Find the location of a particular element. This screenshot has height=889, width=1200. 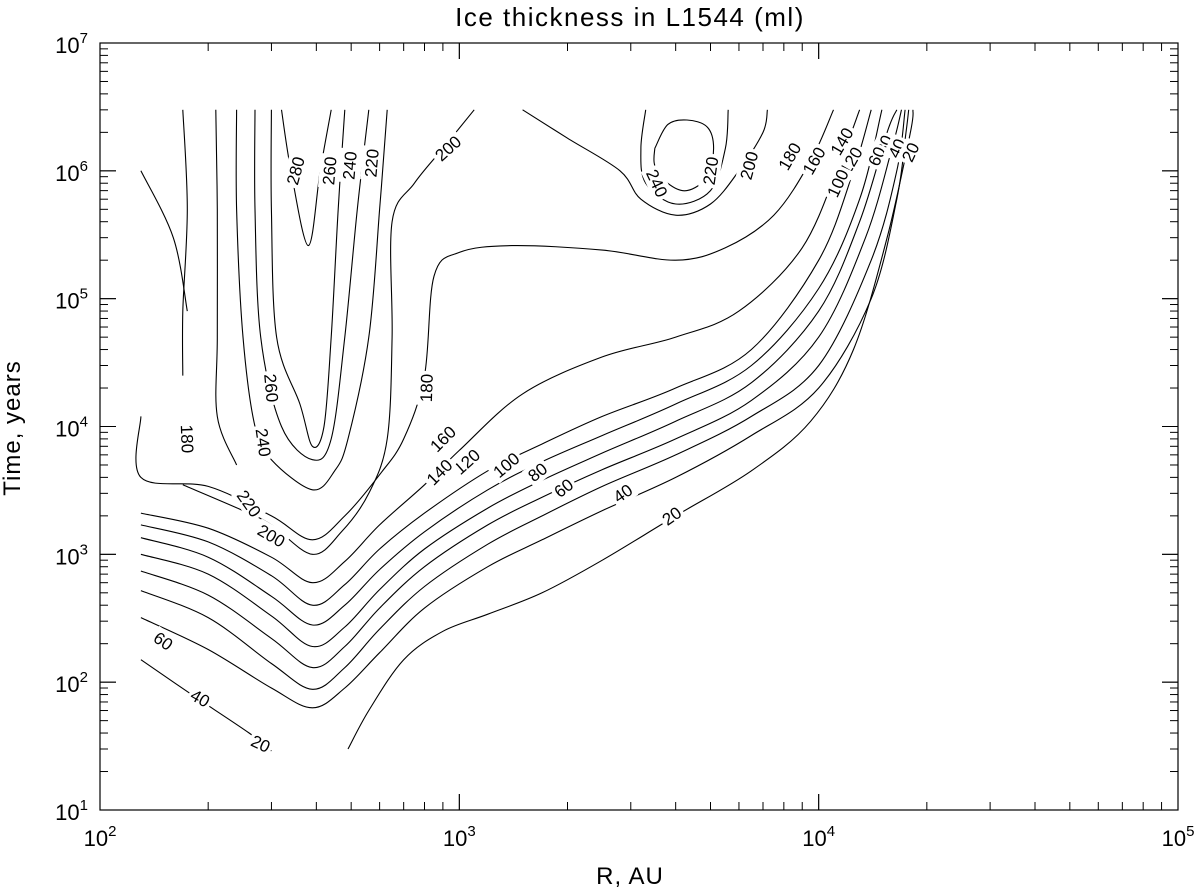

y-tick-label: 10⁶ is located at coordinates (71, 172).